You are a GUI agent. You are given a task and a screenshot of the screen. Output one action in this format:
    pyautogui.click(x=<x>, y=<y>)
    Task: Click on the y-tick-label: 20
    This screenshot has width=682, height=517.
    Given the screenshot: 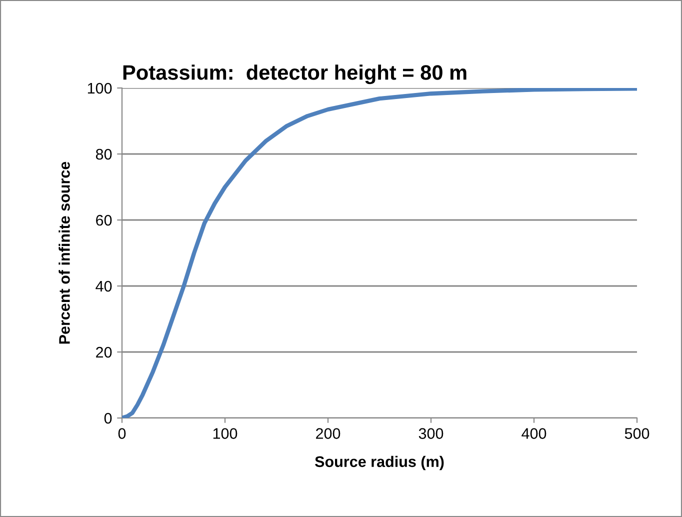 What is the action you would take?
    pyautogui.click(x=104, y=352)
    